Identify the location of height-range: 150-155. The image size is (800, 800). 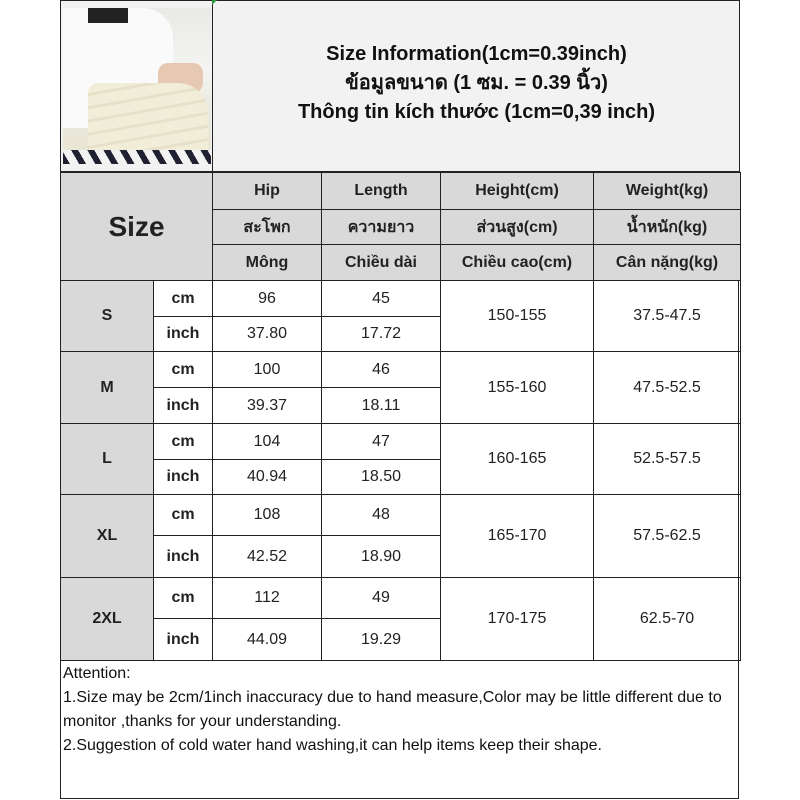
(517, 316).